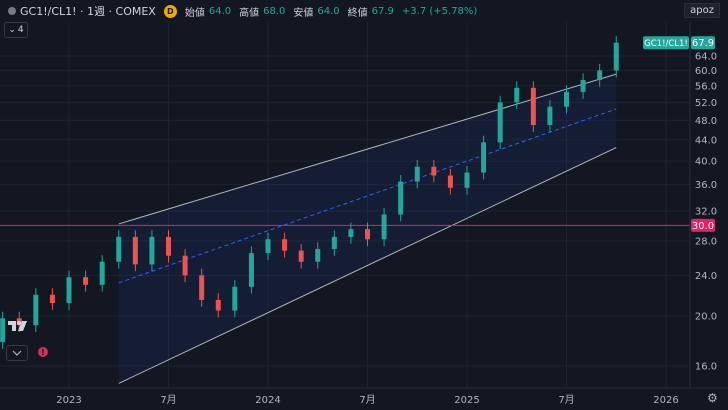 Image resolution: width=728 pixels, height=410 pixels. I want to click on close-value: 67.9, so click(382, 11).